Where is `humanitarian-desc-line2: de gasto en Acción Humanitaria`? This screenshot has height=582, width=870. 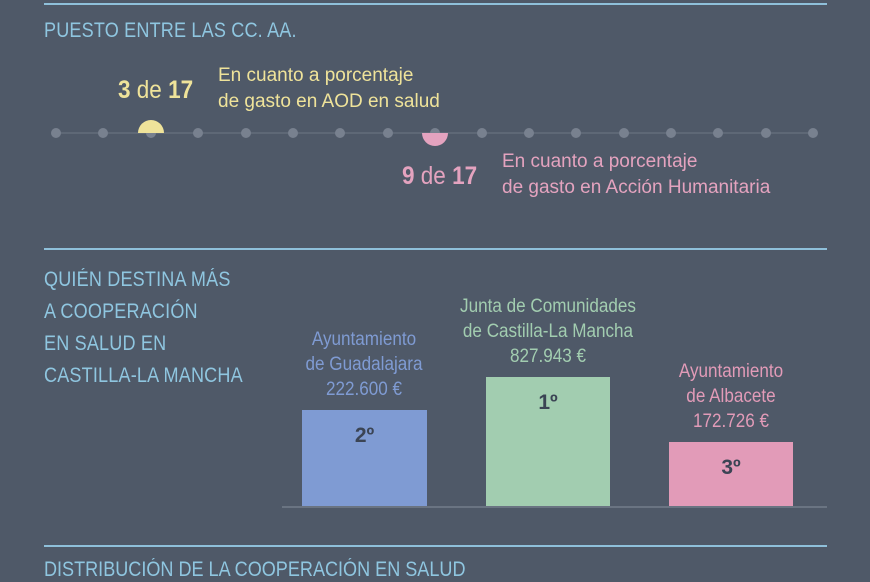 humanitarian-desc-line2: de gasto en Acción Humanitaria is located at coordinates (636, 187).